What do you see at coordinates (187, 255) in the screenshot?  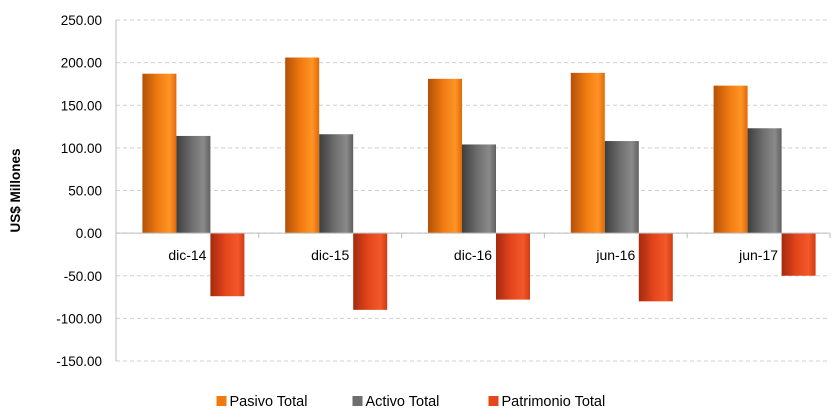 I see `x-tick-label: dic-14` at bounding box center [187, 255].